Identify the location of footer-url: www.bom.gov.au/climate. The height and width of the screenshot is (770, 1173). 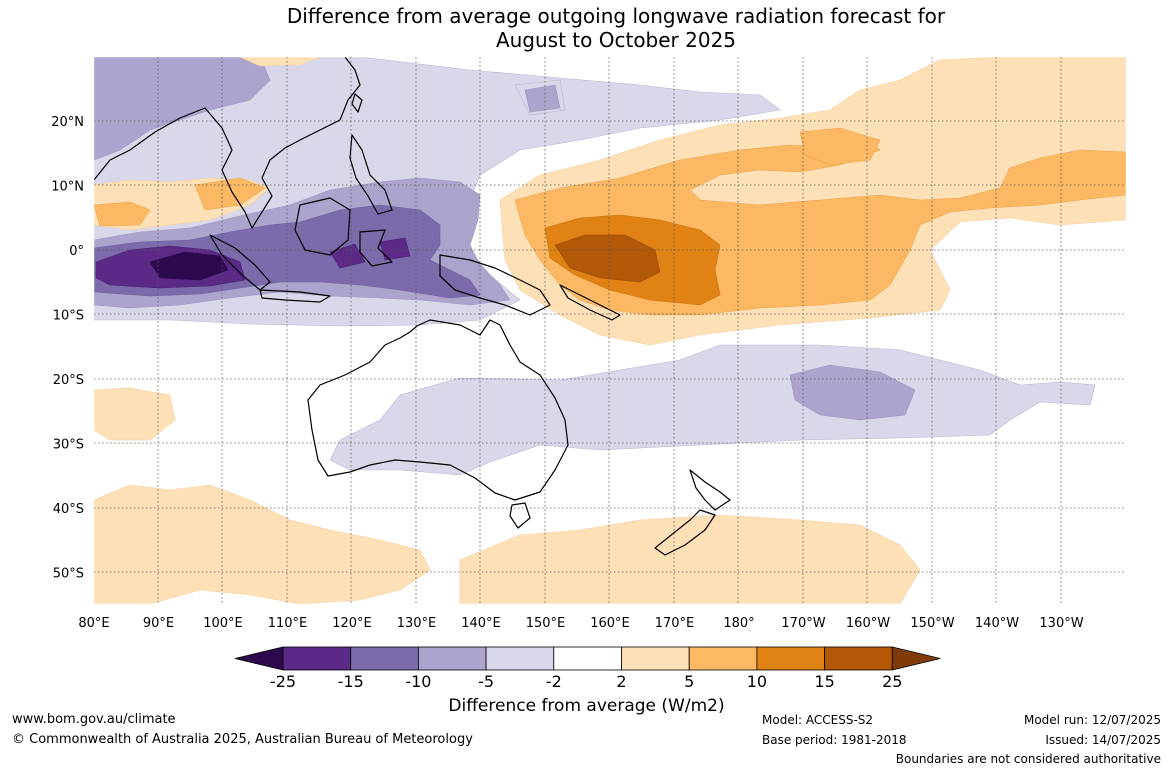
(94, 719).